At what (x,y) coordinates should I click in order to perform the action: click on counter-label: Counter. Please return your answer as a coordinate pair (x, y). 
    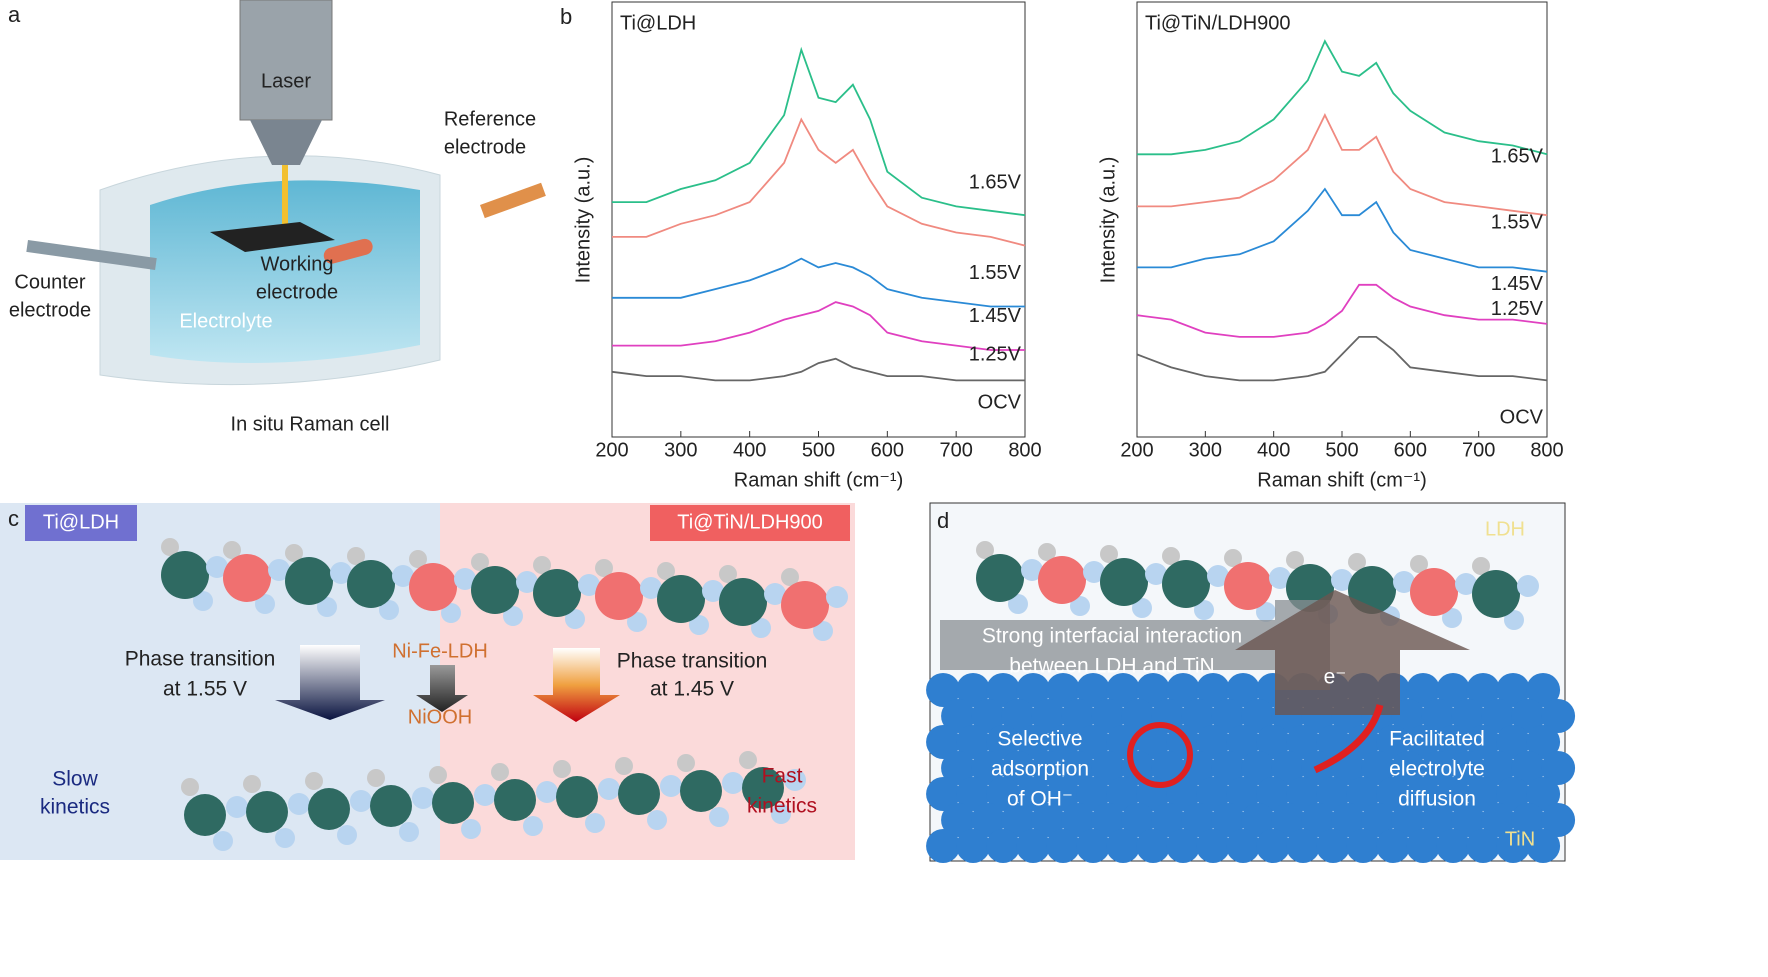
    Looking at the image, I should click on (49, 282).